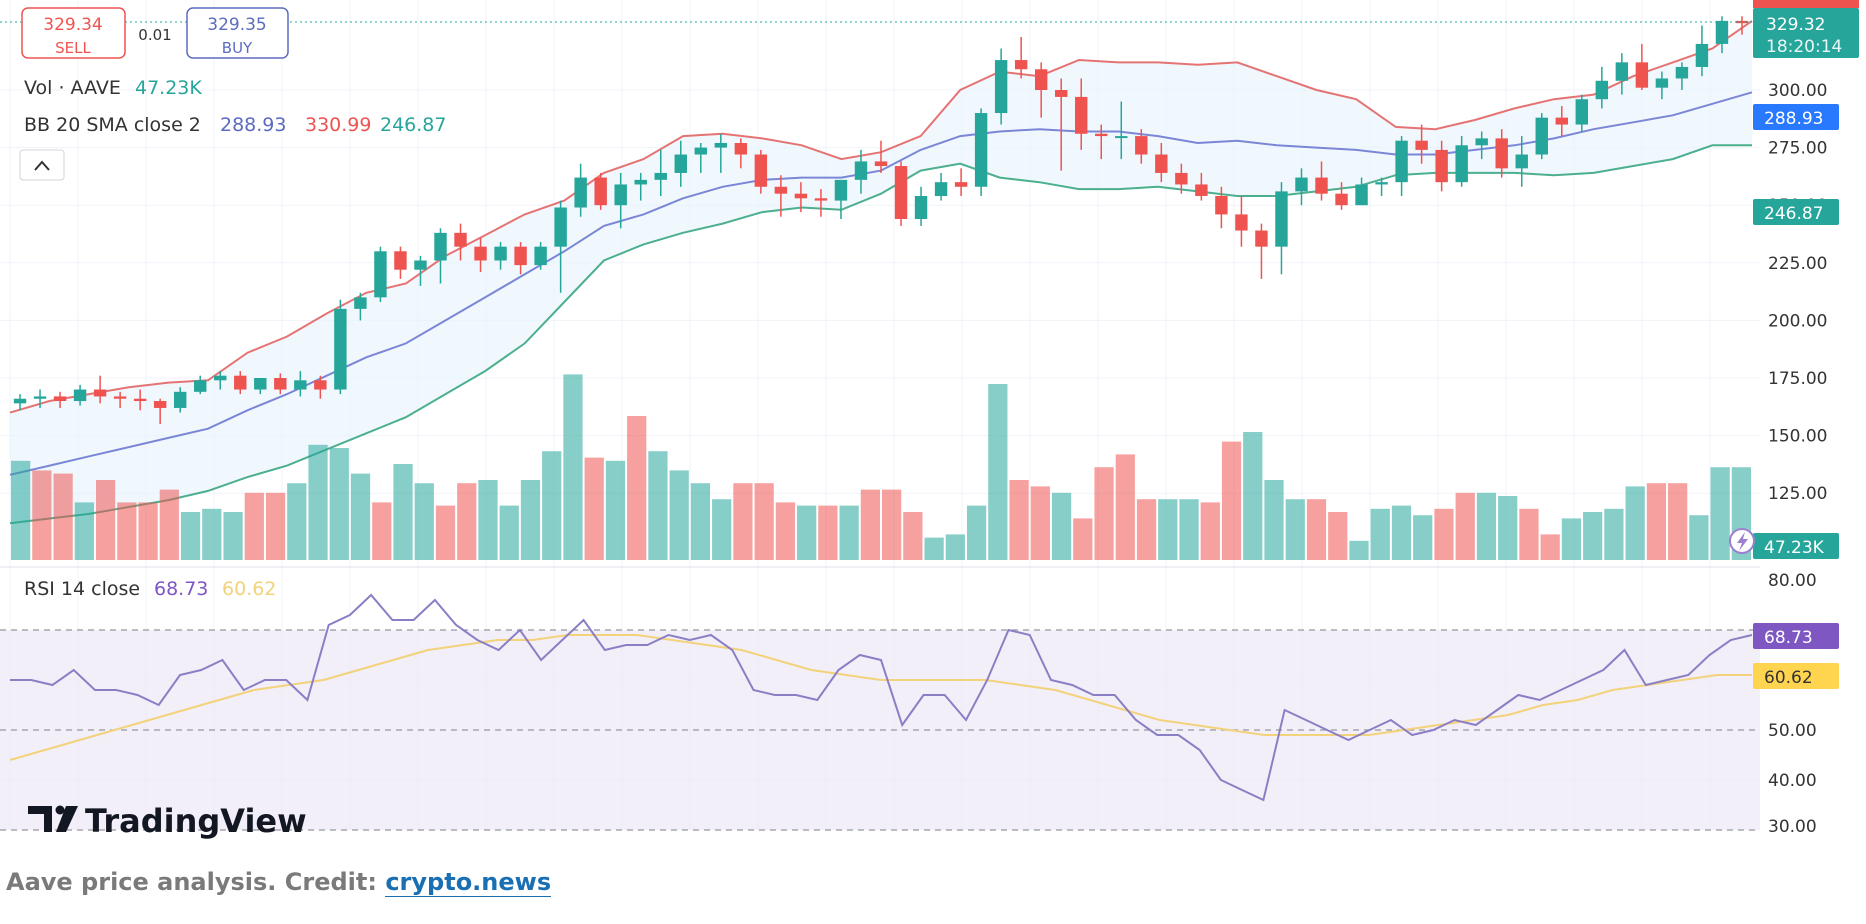  What do you see at coordinates (1797, 379) in the screenshot?
I see `price-tick-label: 175.00` at bounding box center [1797, 379].